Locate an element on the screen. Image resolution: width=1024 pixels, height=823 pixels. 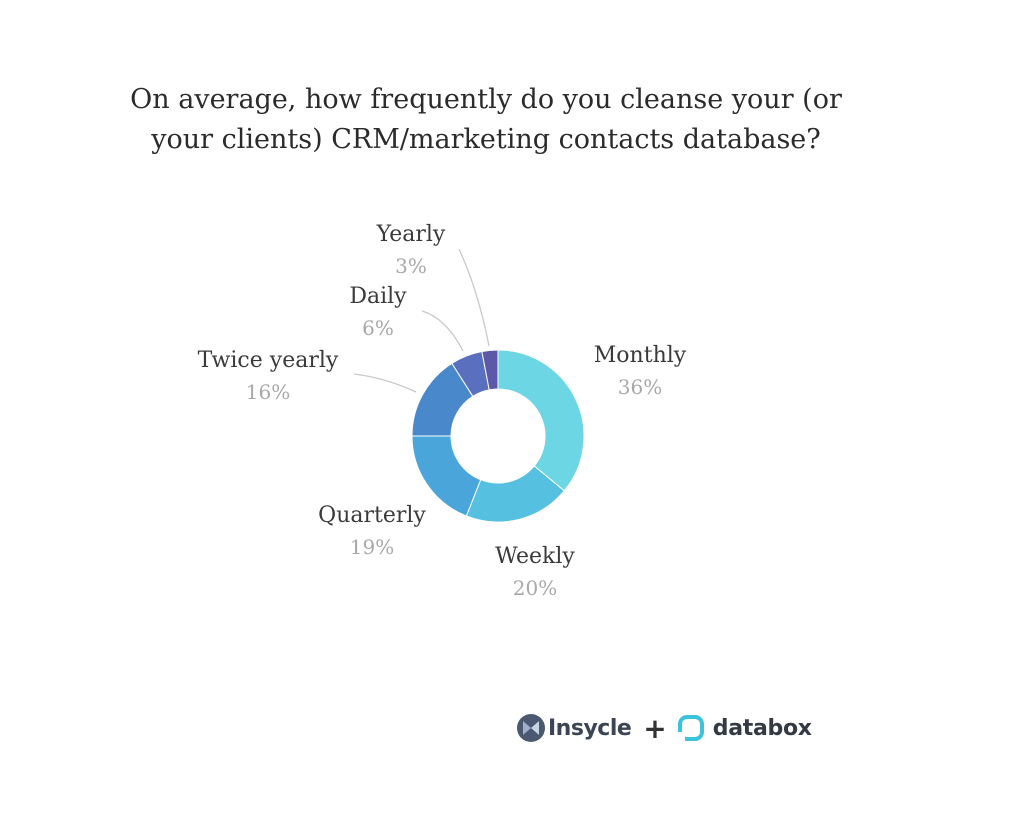
label-leader-lines is located at coordinates (421, 320).